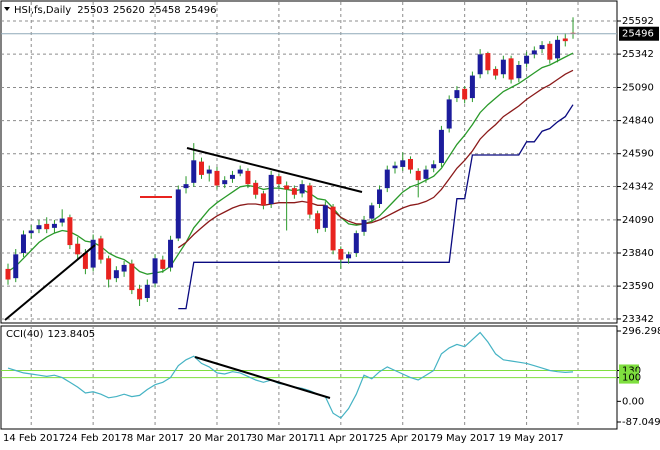 The image size is (660, 450). What do you see at coordinates (638, 87) in the screenshot?
I see `y-tick-label: 25090` at bounding box center [638, 87].